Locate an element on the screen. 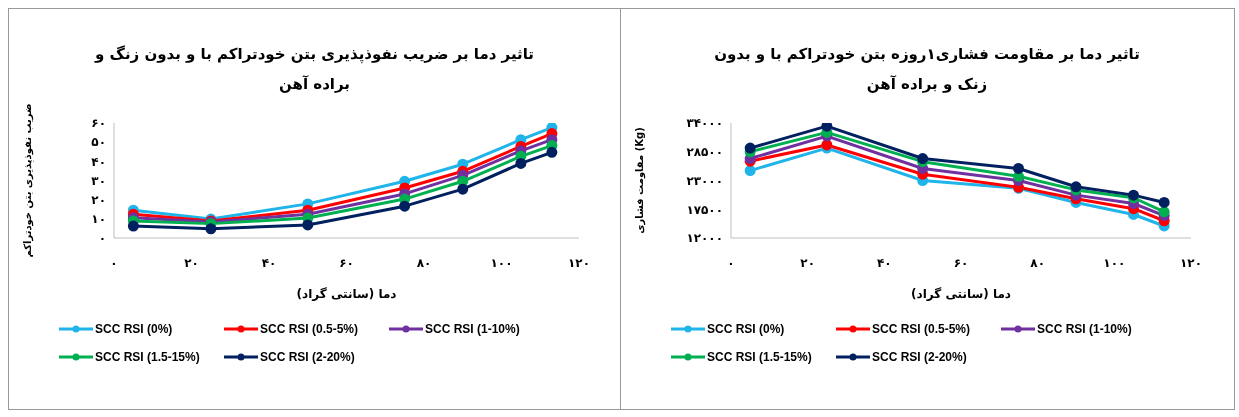  y-tick-label: ۴۰ is located at coordinates (98, 161).